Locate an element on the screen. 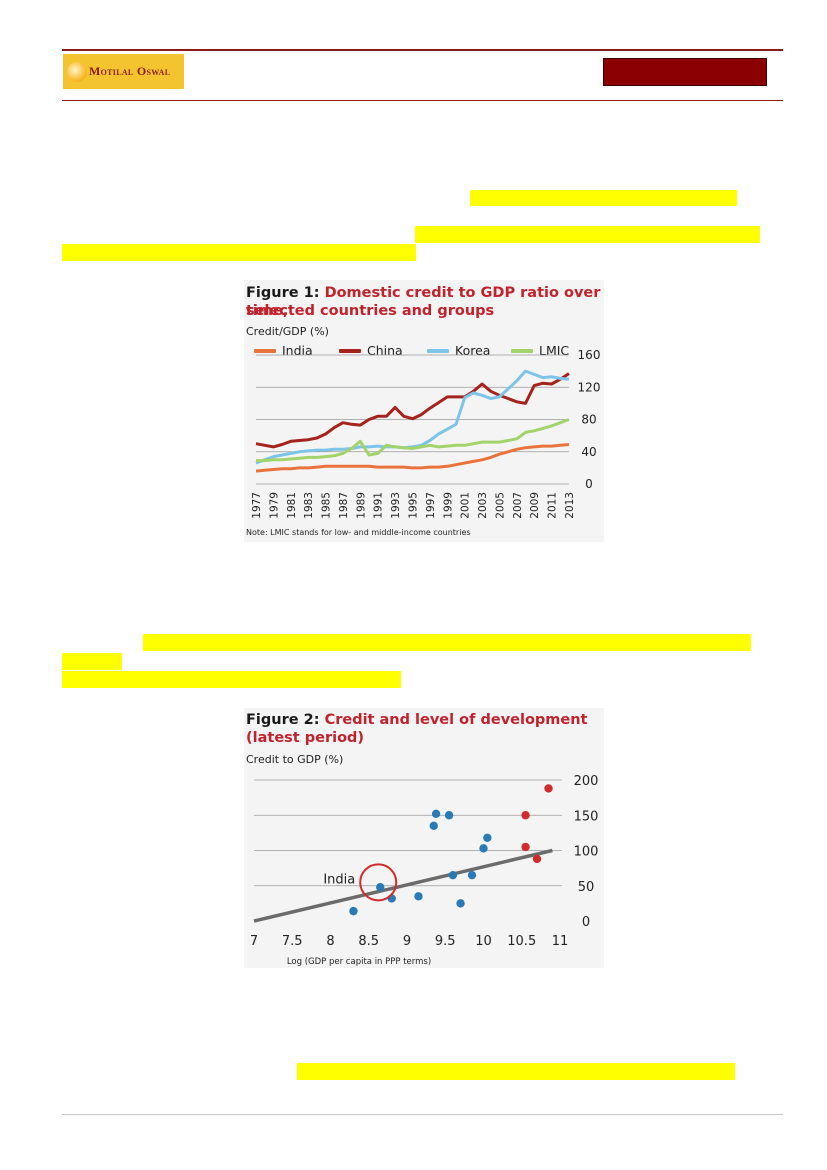 This screenshot has width=827, height=1170. y-tick-label: 100 is located at coordinates (586, 852).